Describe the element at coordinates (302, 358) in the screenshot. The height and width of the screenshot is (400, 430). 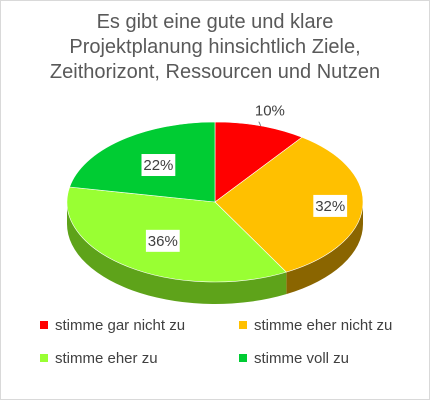
I see `legend-label: stimme voll zu` at that location.